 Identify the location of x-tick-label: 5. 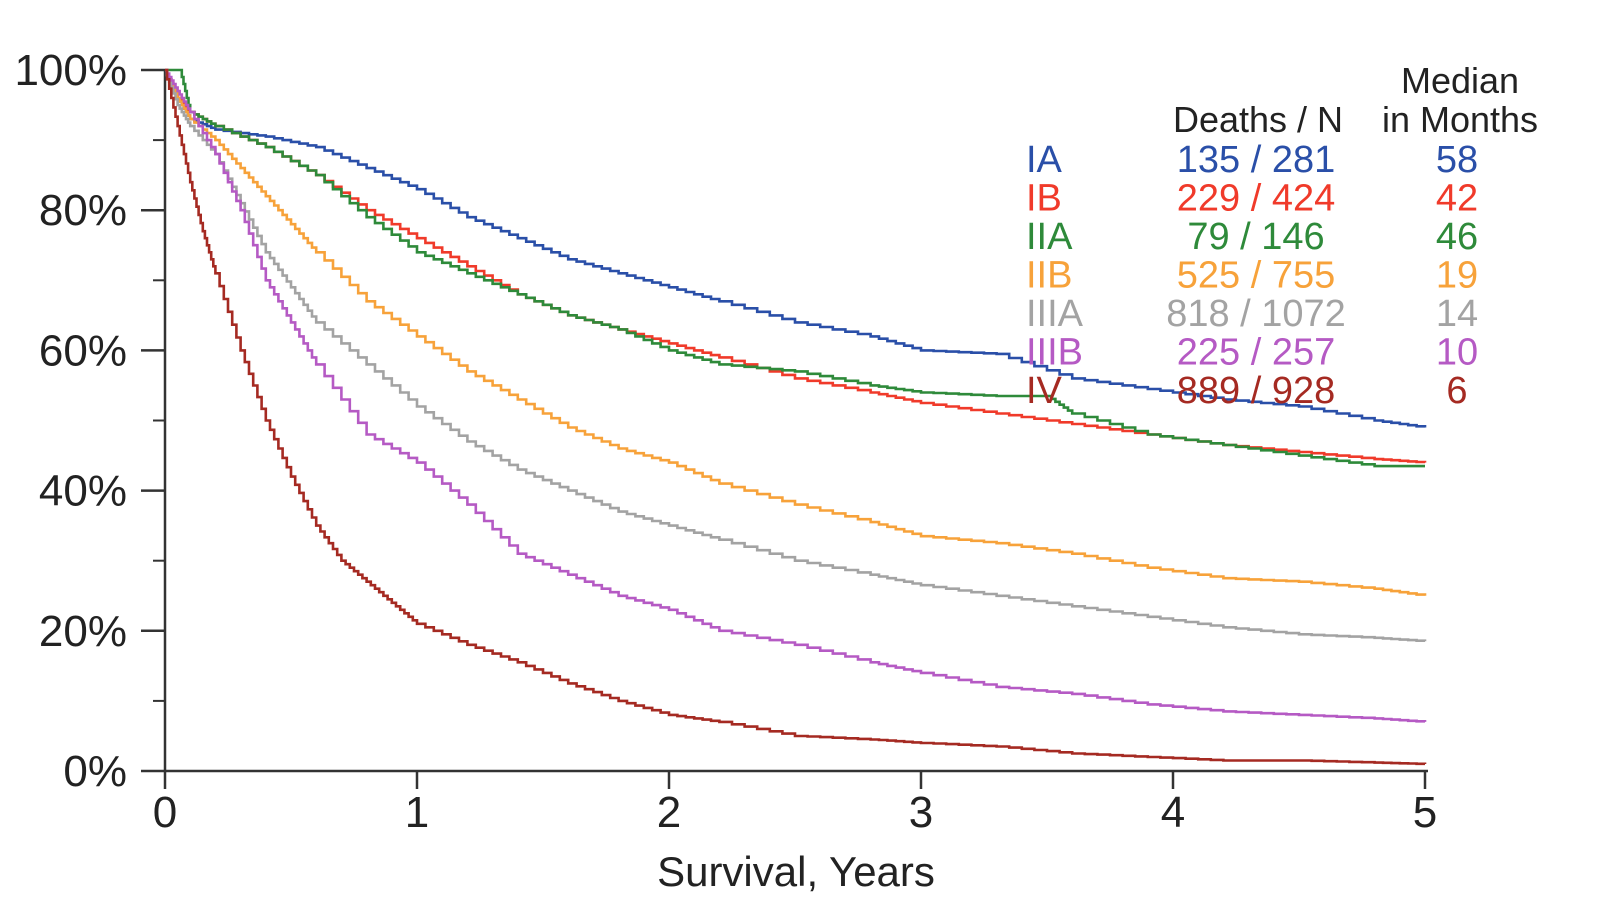
(1425, 812).